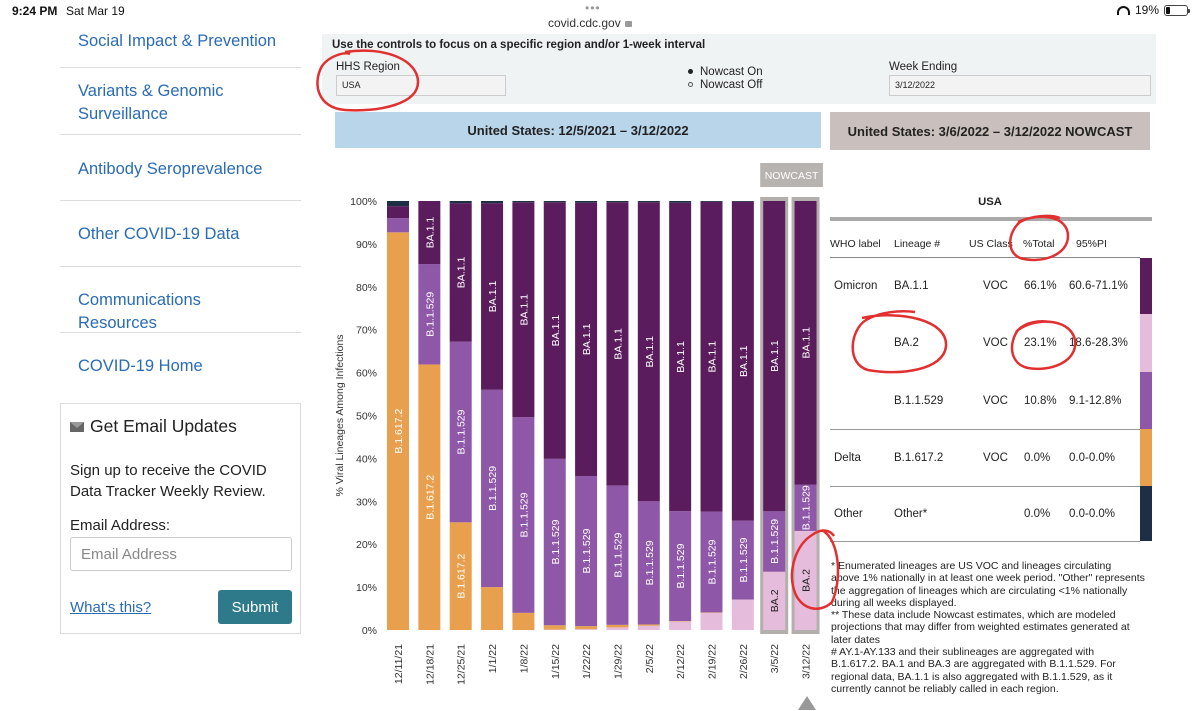 The height and width of the screenshot is (711, 1200). What do you see at coordinates (1146, 513) in the screenshot?
I see `lineage-color-band` at bounding box center [1146, 513].